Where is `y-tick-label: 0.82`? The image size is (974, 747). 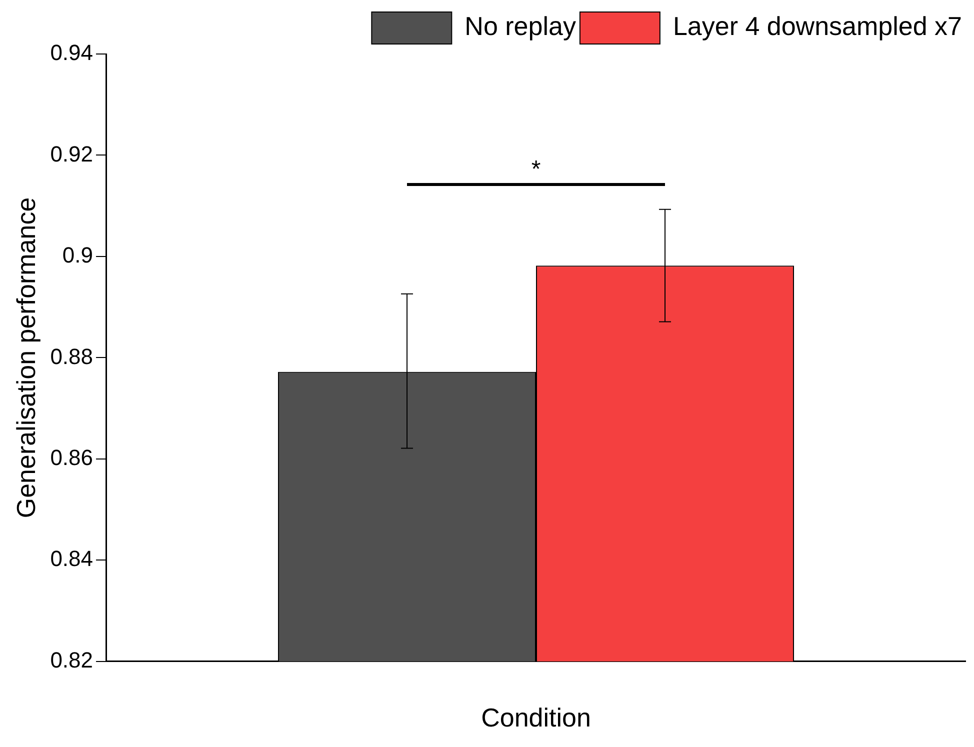
y-tick-label: 0.82 is located at coordinates (72, 659).